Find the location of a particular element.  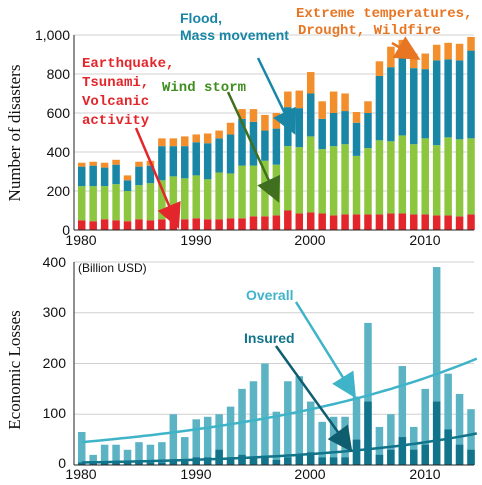

bottom-ytick: 400 is located at coordinates (55, 262).